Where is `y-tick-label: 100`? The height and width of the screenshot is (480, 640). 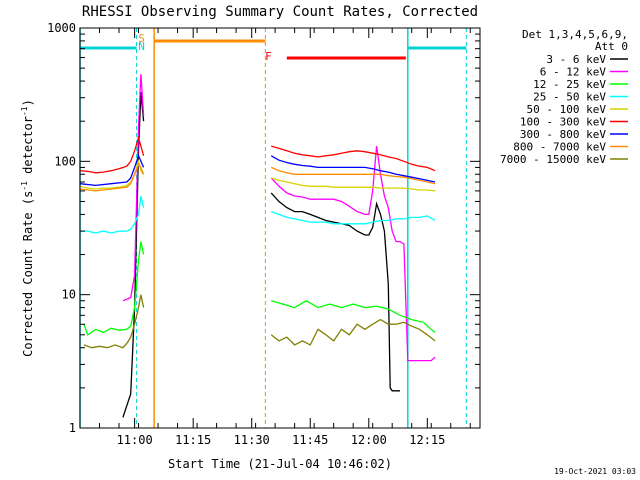
y-tick-label: 100 is located at coordinates (65, 161).